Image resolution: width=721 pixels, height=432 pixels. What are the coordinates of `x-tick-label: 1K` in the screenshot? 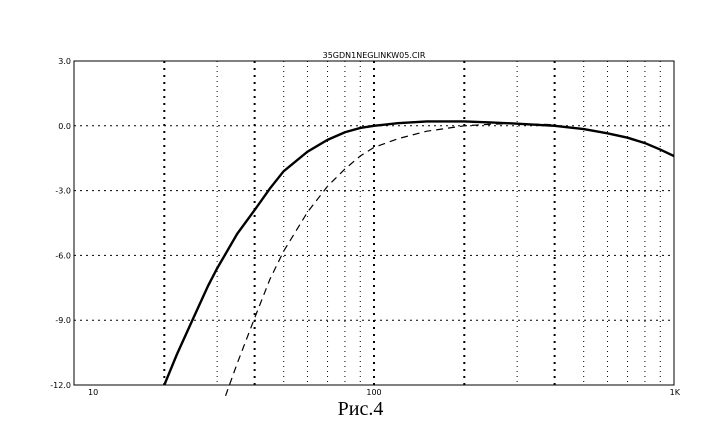 It's located at (675, 392).